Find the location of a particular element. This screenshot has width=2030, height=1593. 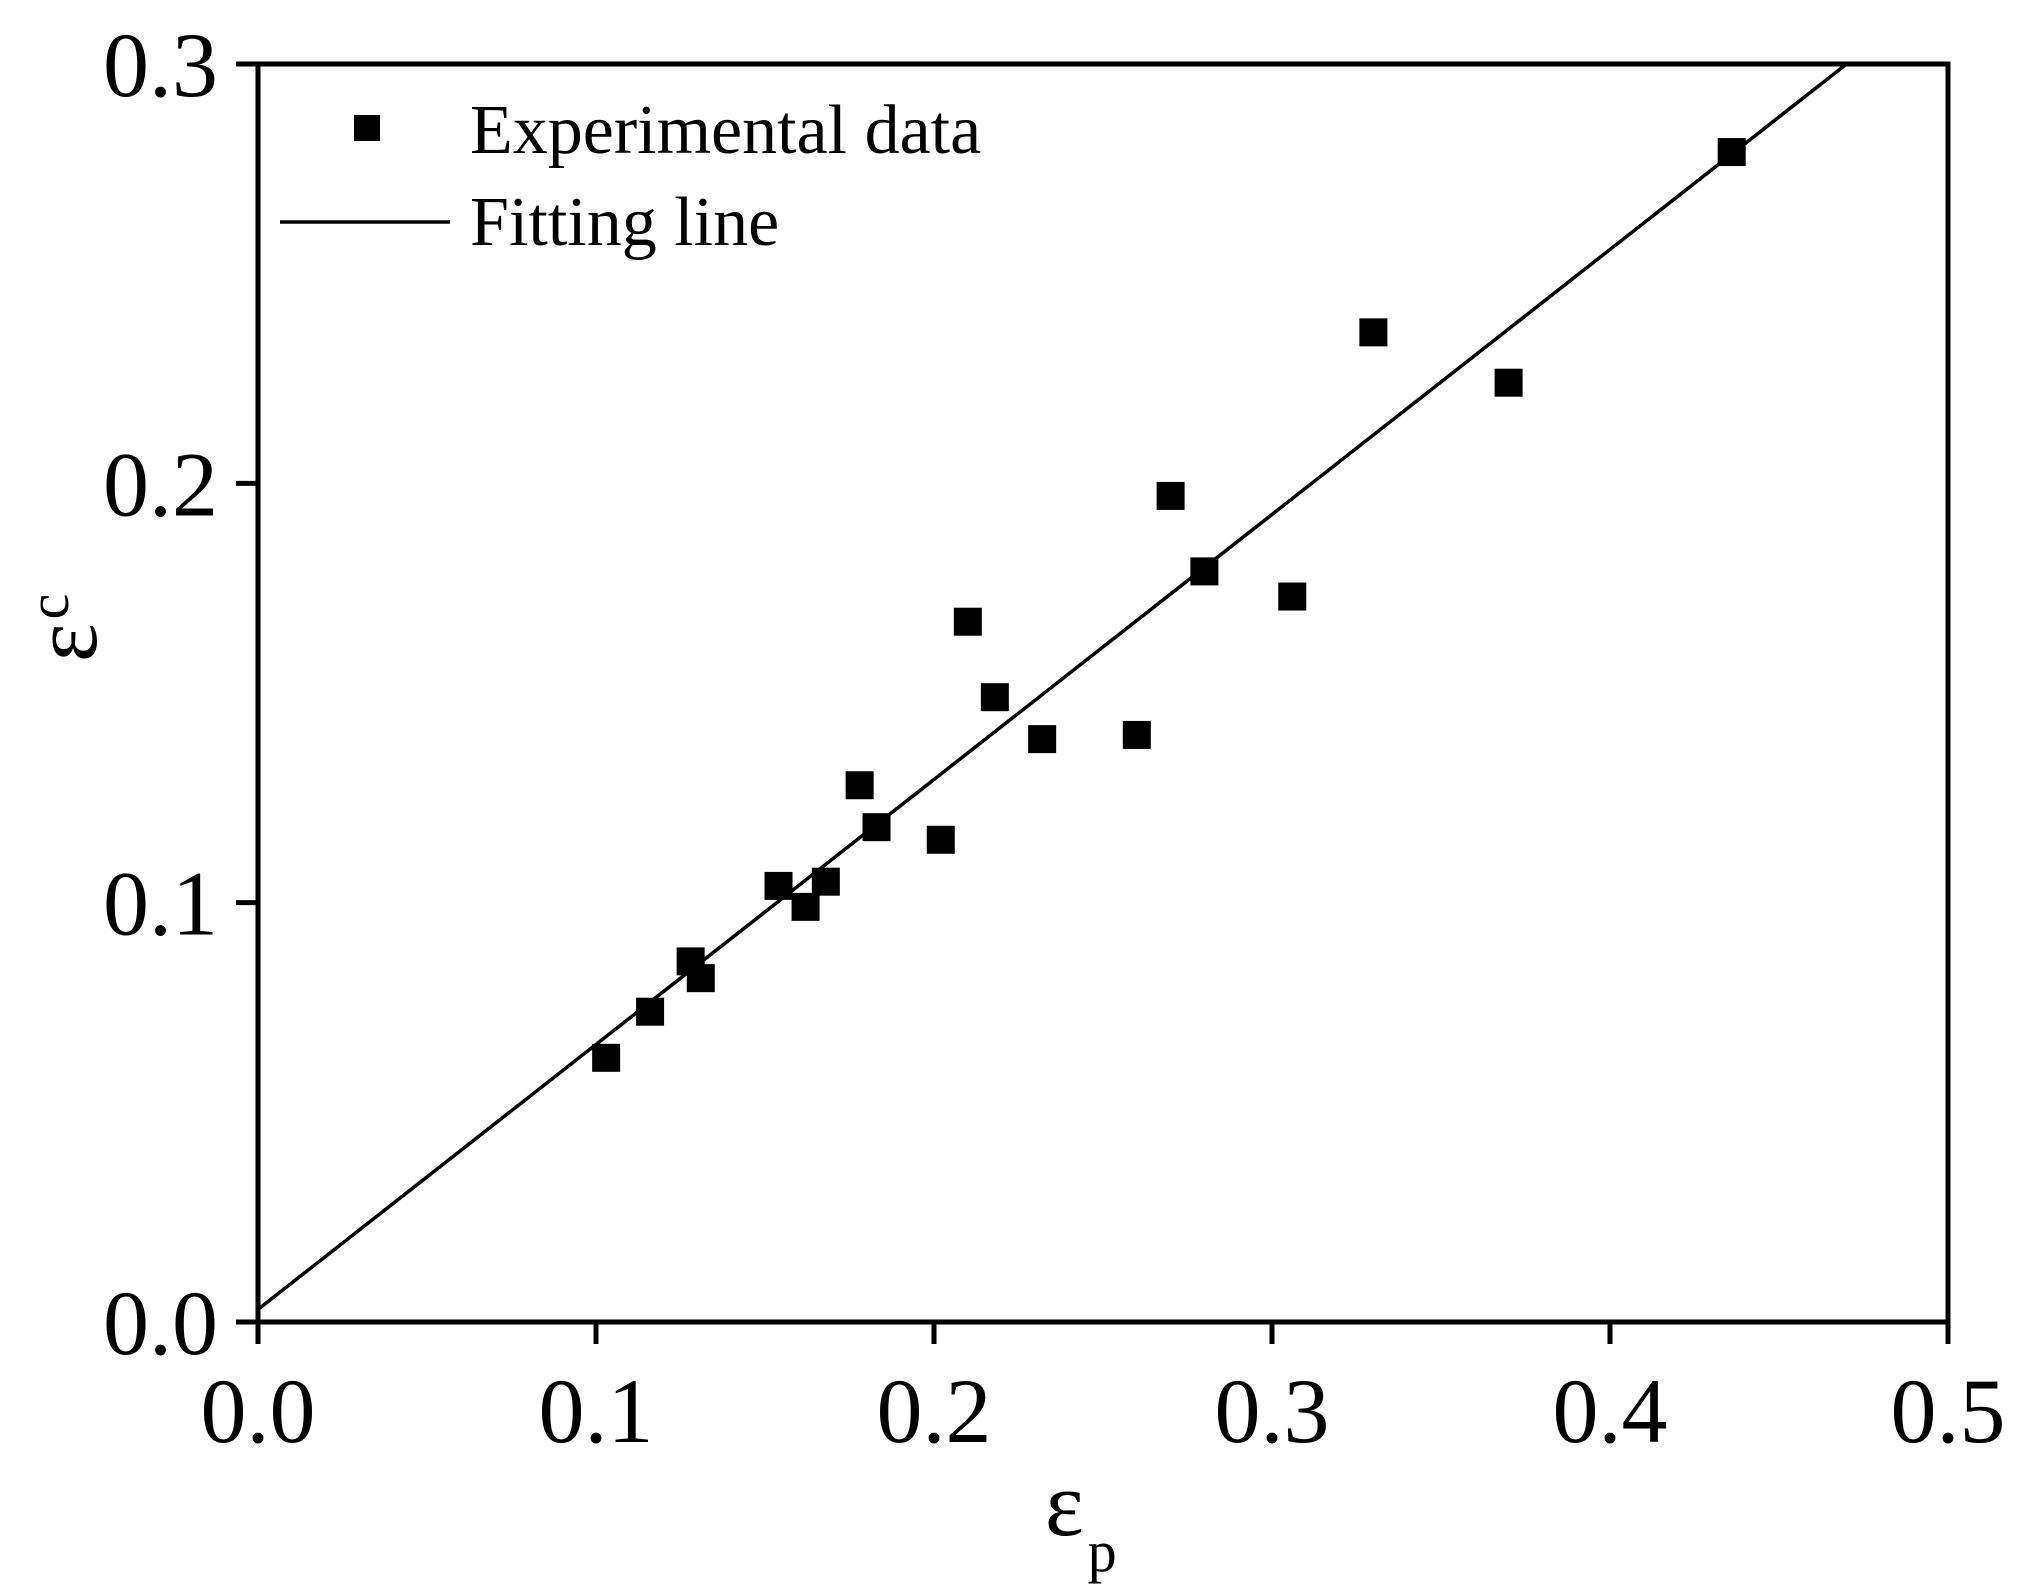

y-tick-label: 0.3 is located at coordinates (160, 65).